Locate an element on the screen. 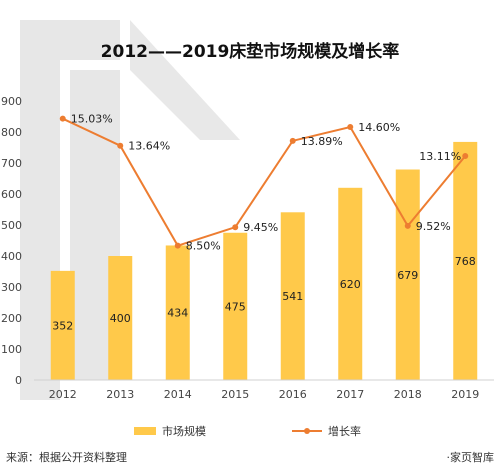 The width and height of the screenshot is (500, 469). line-value-label: 9.45% is located at coordinates (260, 227).